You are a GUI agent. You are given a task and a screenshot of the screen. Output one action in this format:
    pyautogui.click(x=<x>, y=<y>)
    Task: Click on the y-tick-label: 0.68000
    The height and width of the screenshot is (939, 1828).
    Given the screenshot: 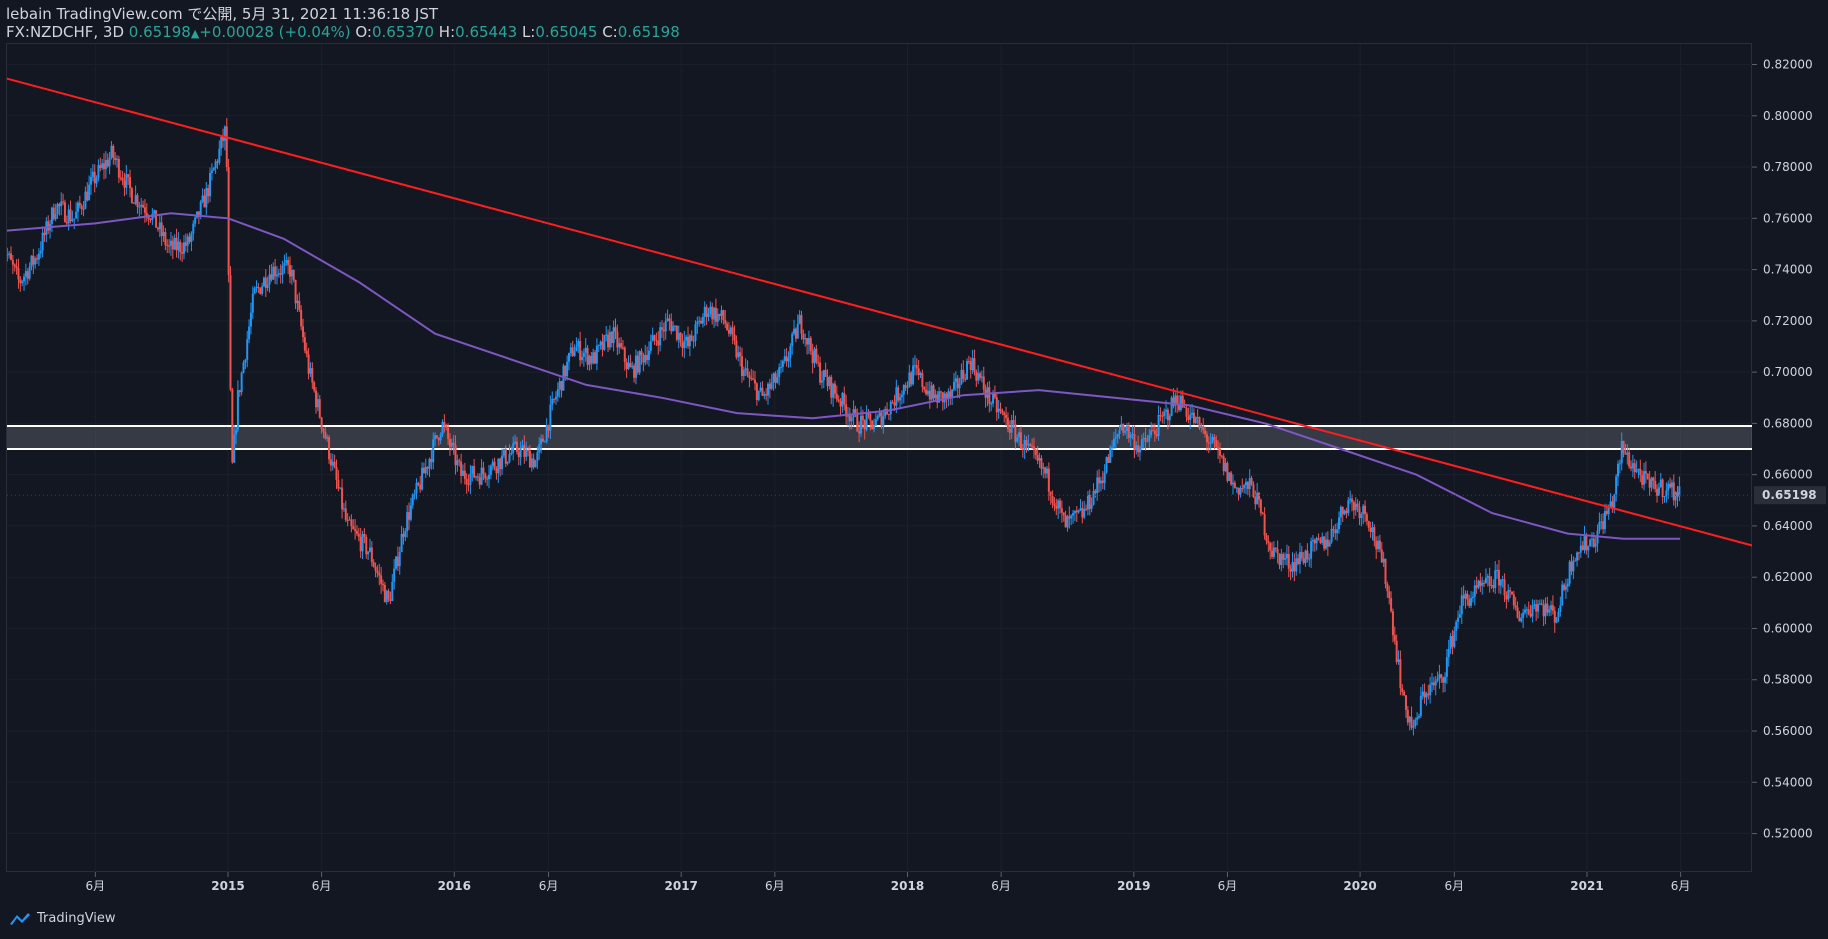 What is the action you would take?
    pyautogui.click(x=1788, y=423)
    